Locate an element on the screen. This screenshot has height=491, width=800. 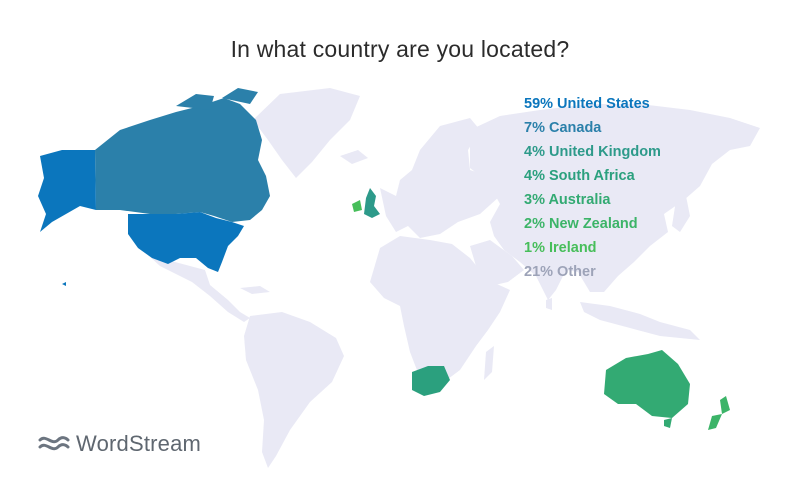
iceland is located at coordinates (354, 157).